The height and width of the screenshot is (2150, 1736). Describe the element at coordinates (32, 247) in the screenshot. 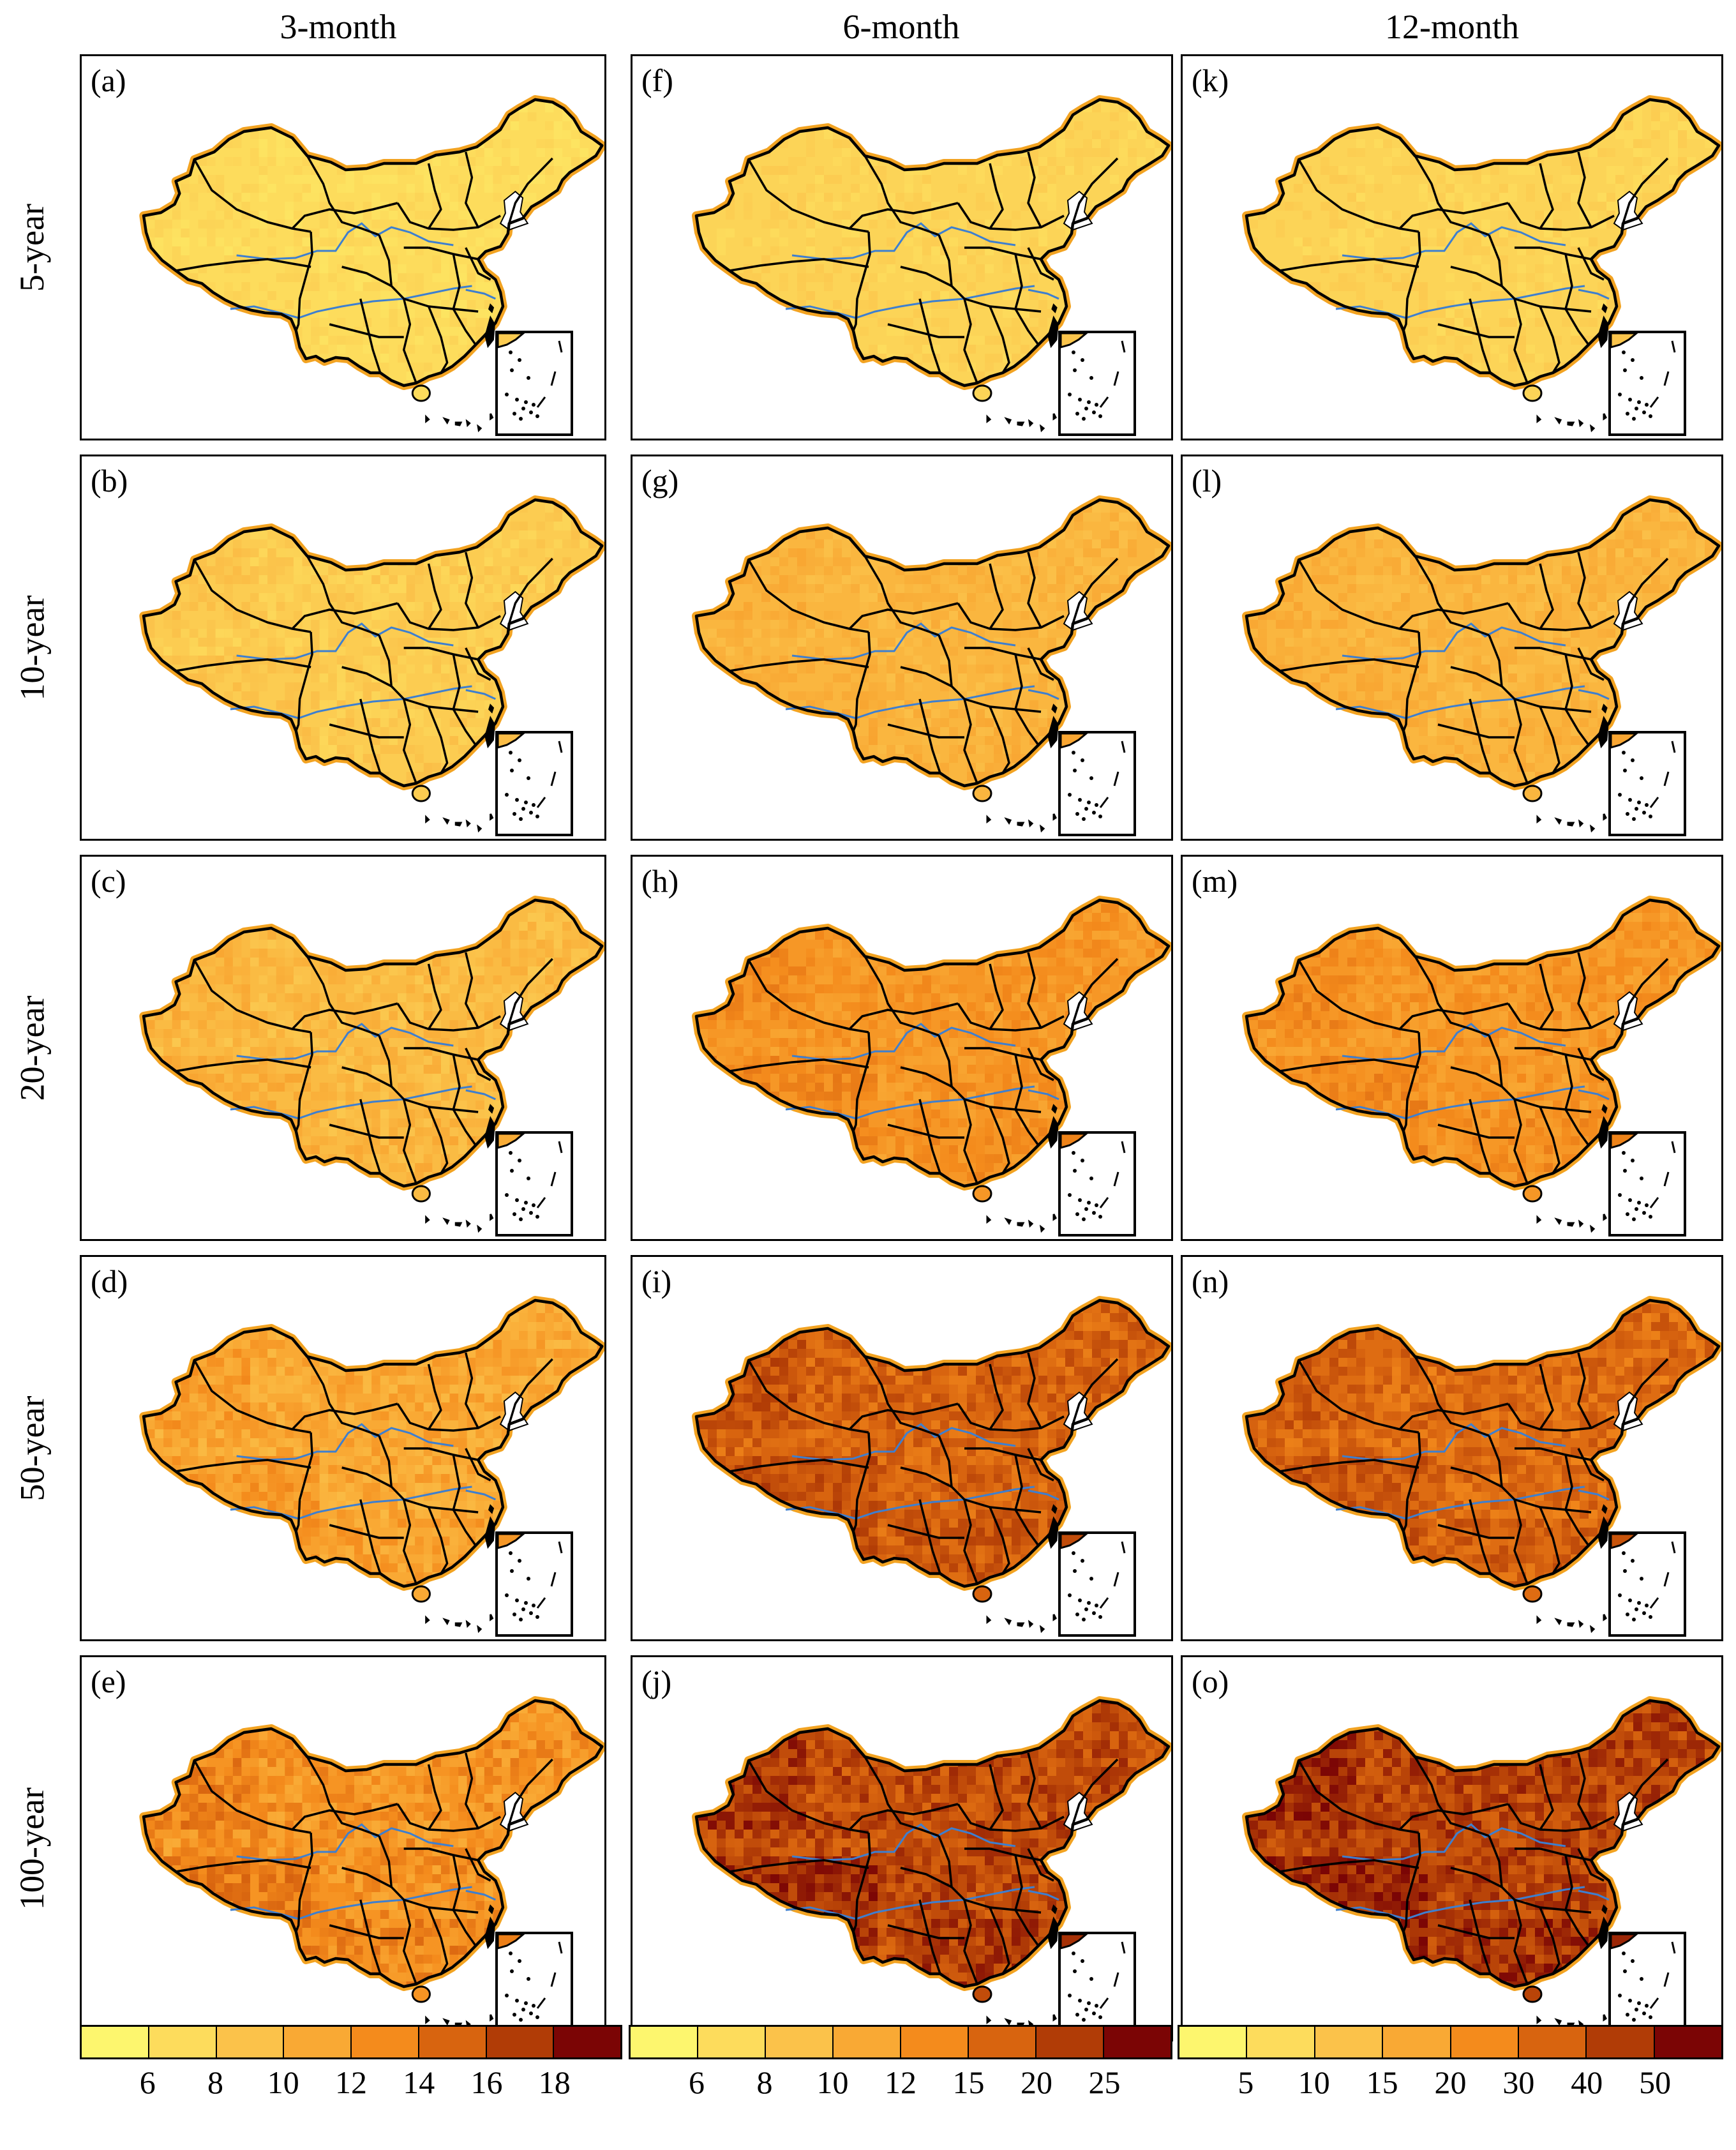

I see `row-title-5-year: 5-year` at that location.